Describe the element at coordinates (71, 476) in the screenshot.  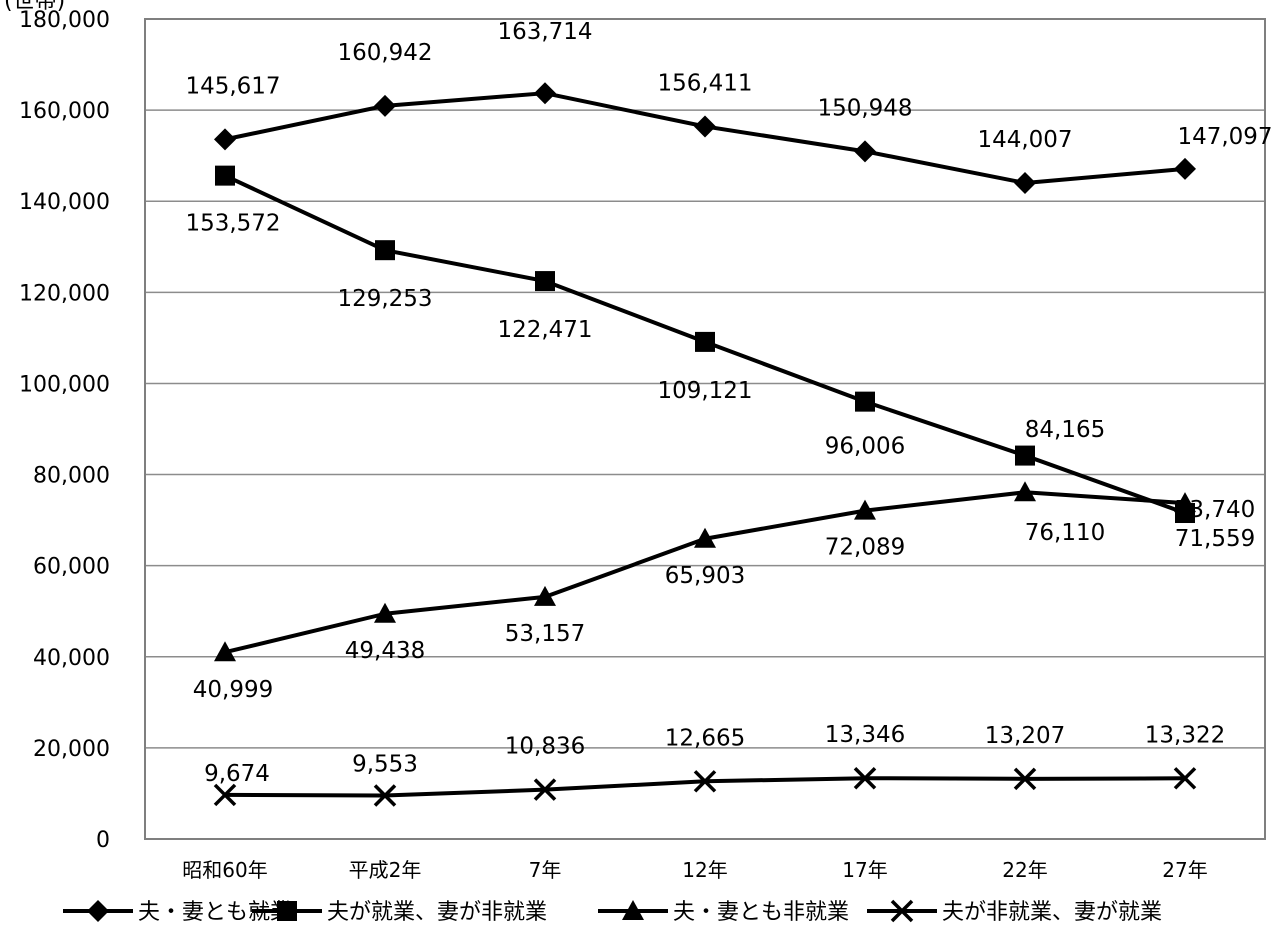
I see `y-tick-label: 80,000` at that location.